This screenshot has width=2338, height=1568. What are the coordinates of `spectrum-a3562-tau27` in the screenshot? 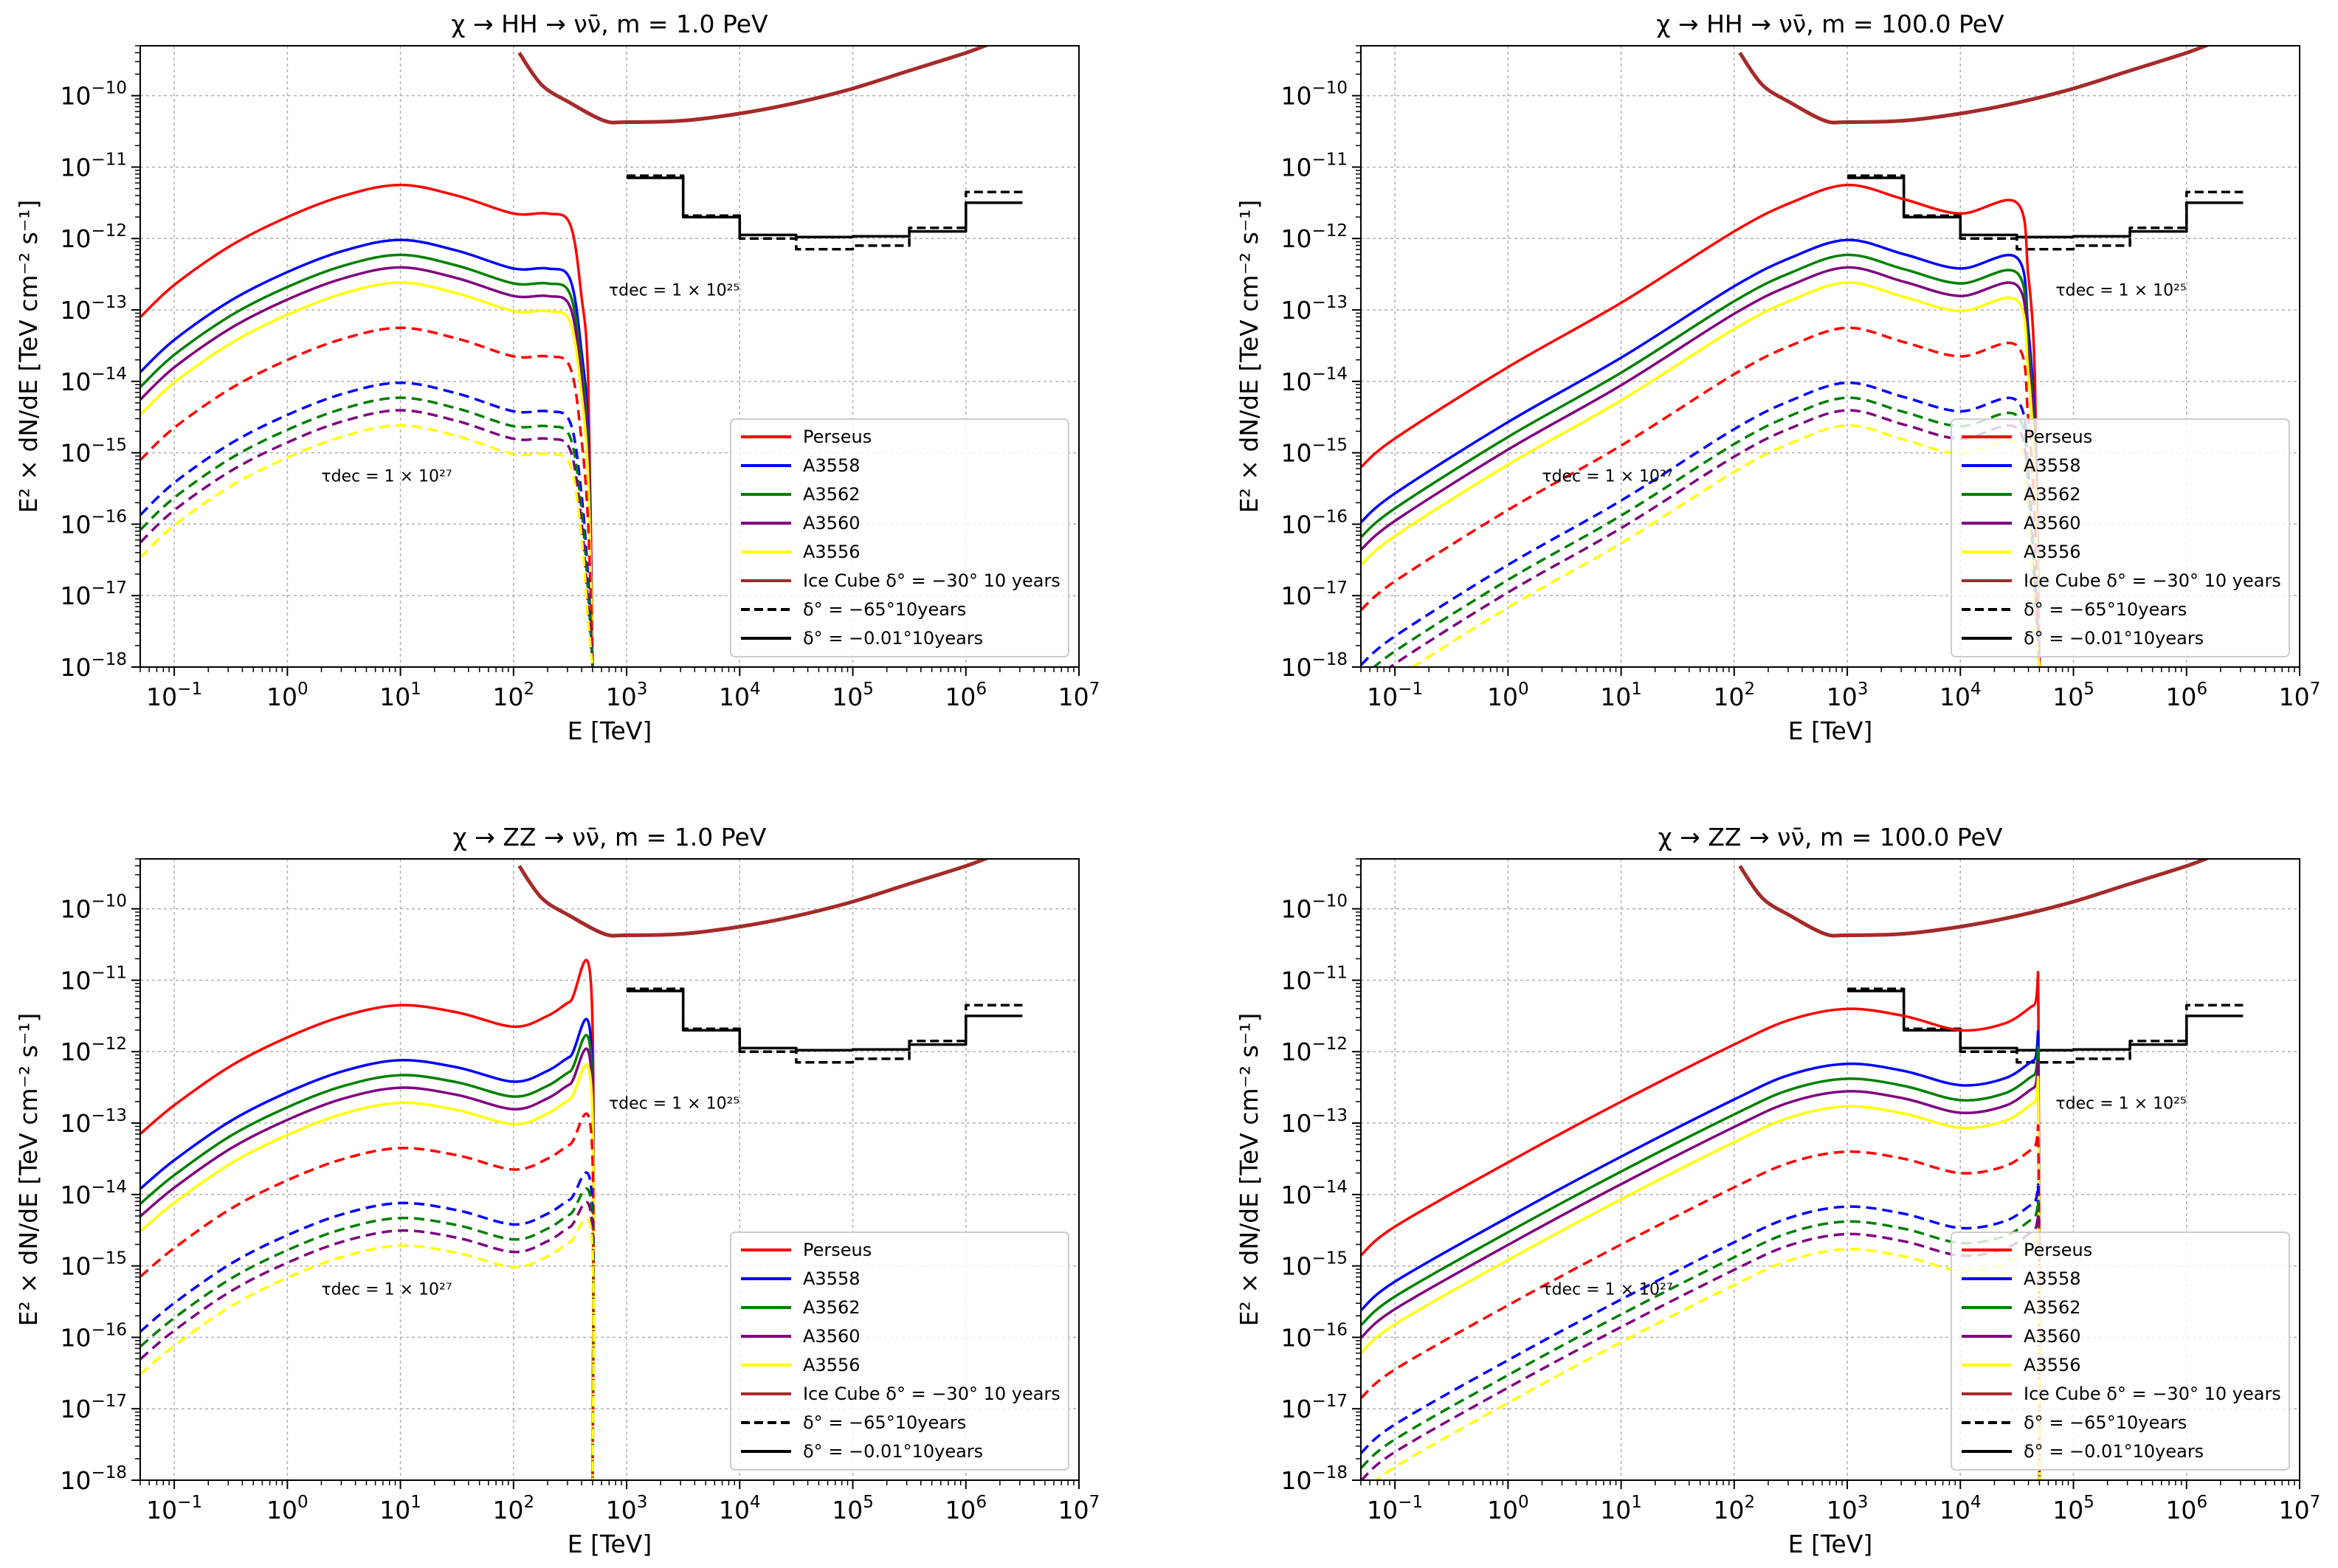 It's located at (367, 531).